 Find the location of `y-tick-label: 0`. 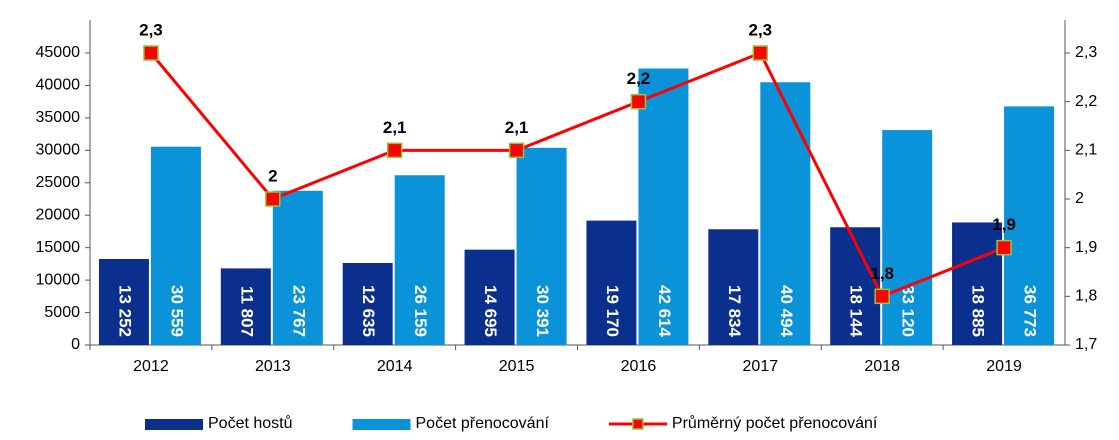

y-tick-label: 0 is located at coordinates (75, 344).